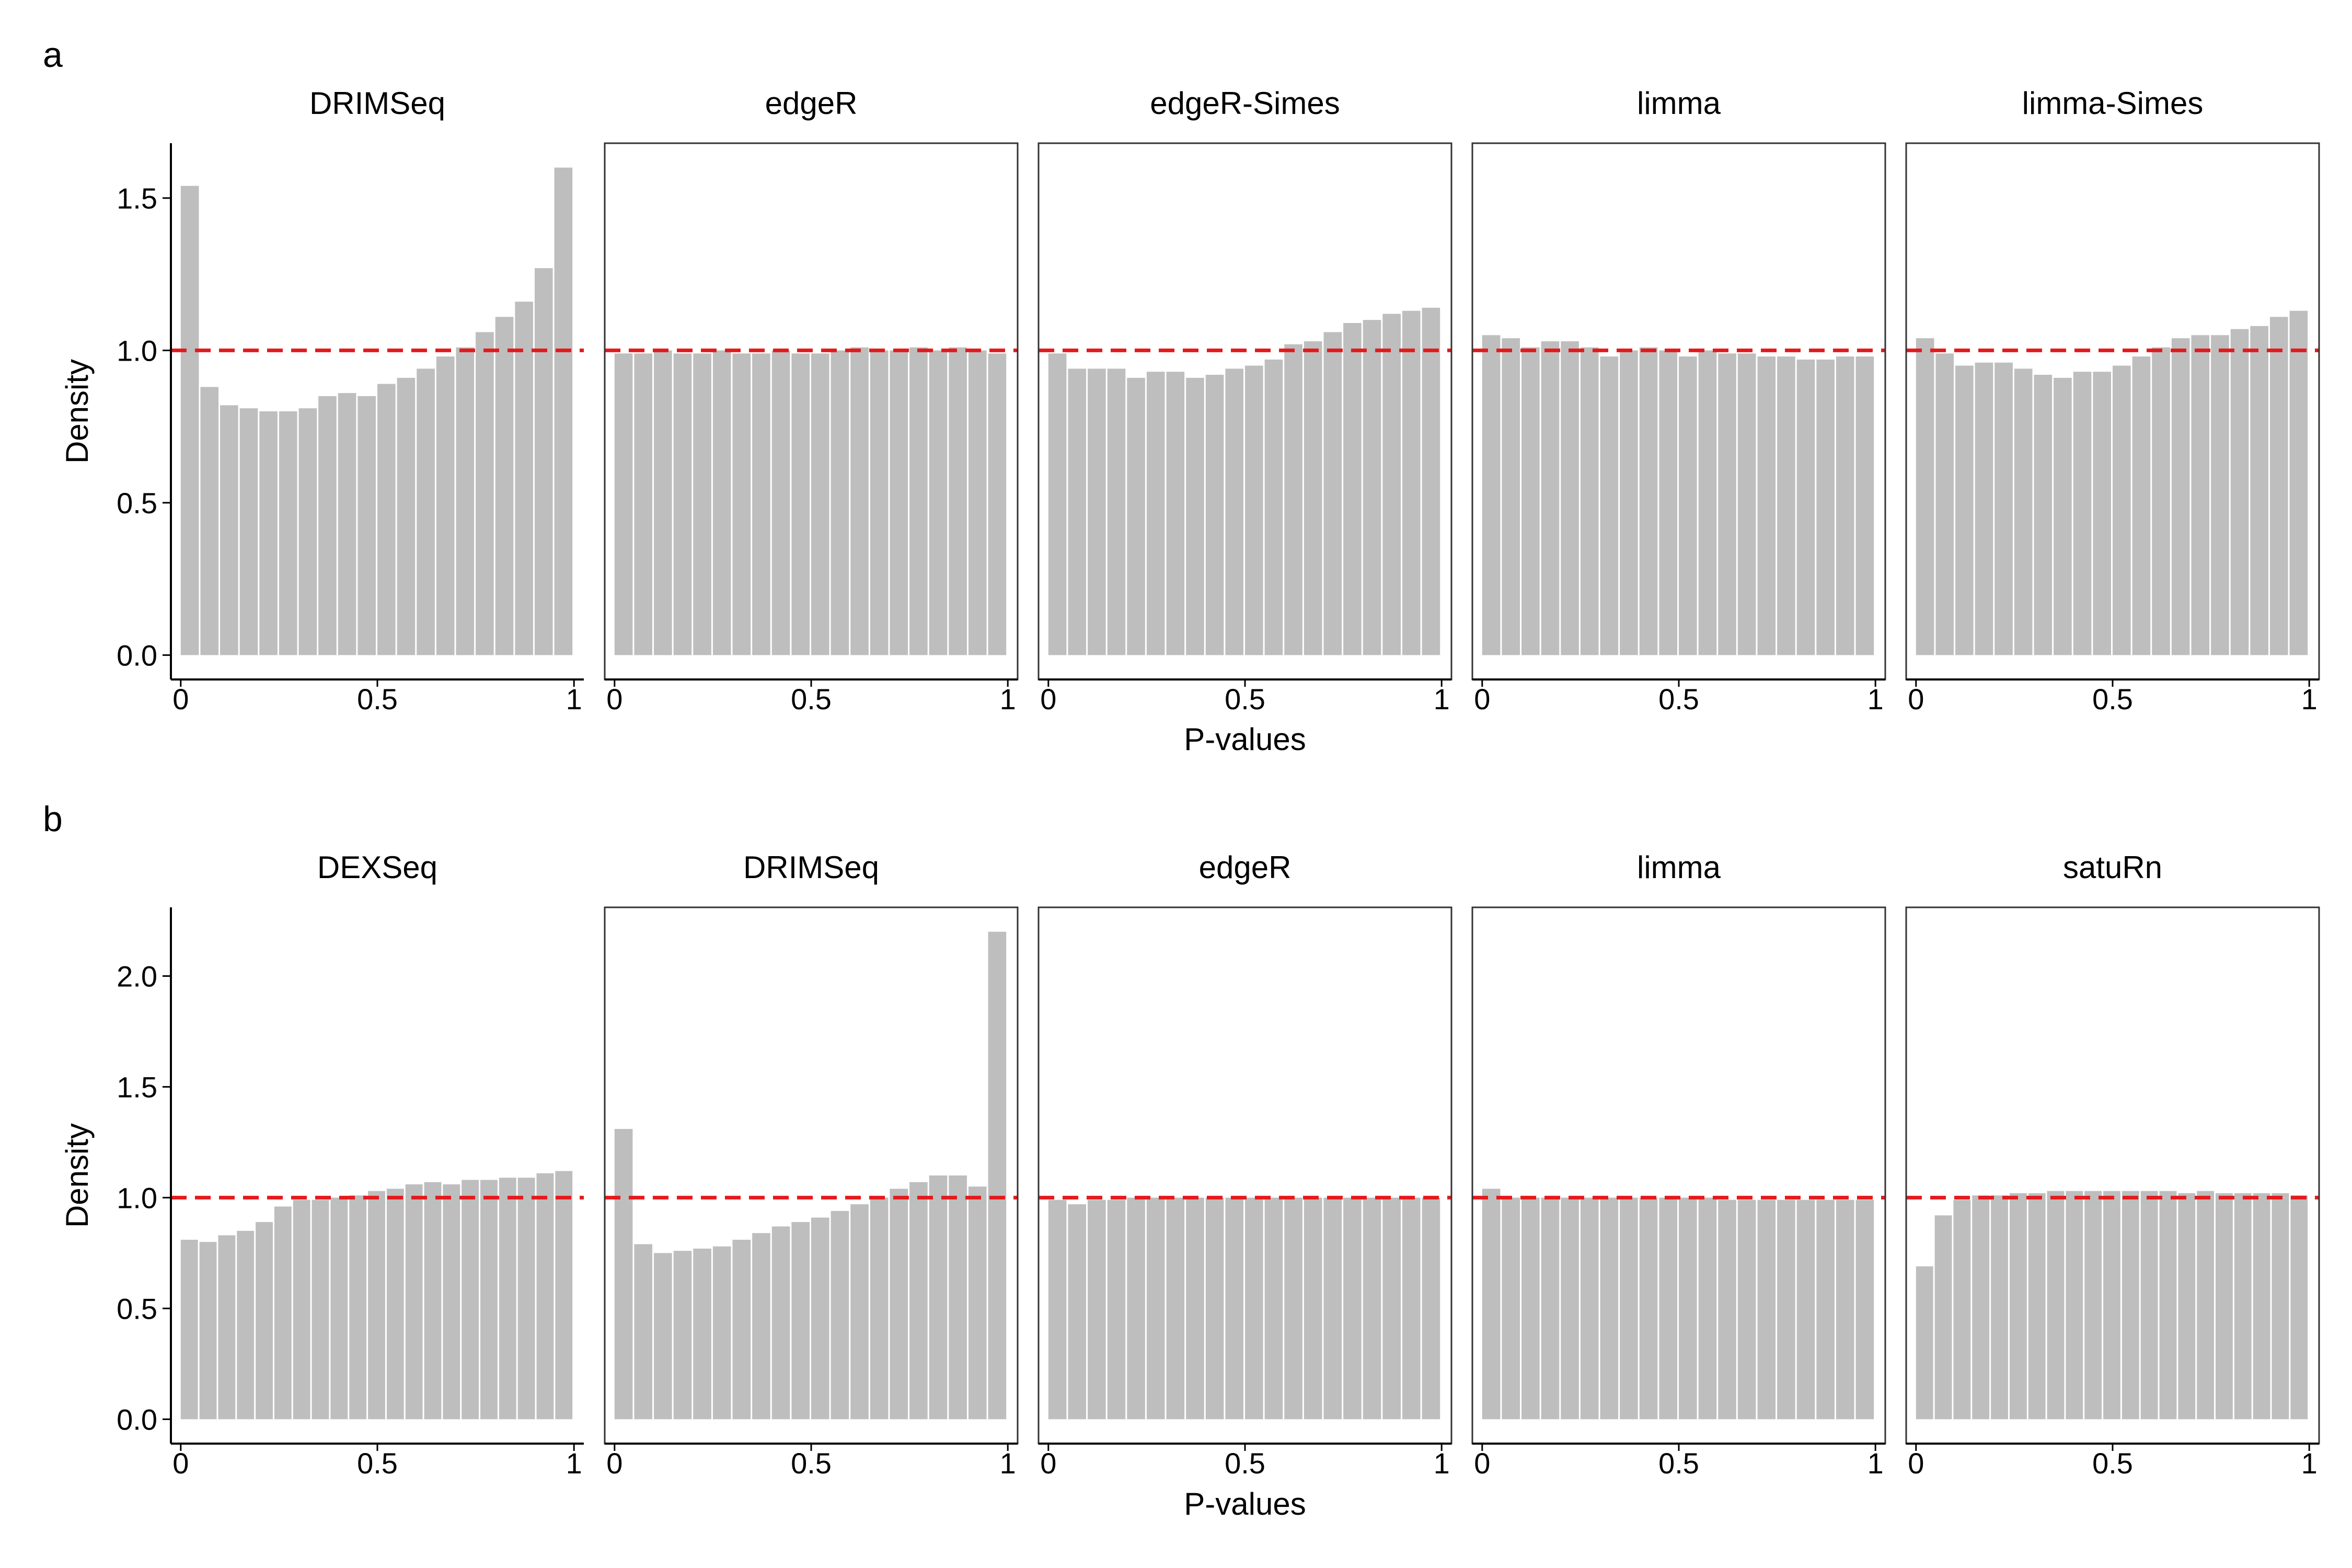 The image size is (2352, 1568). What do you see at coordinates (137, 976) in the screenshot?
I see `y-tick-label: 2.0` at bounding box center [137, 976].